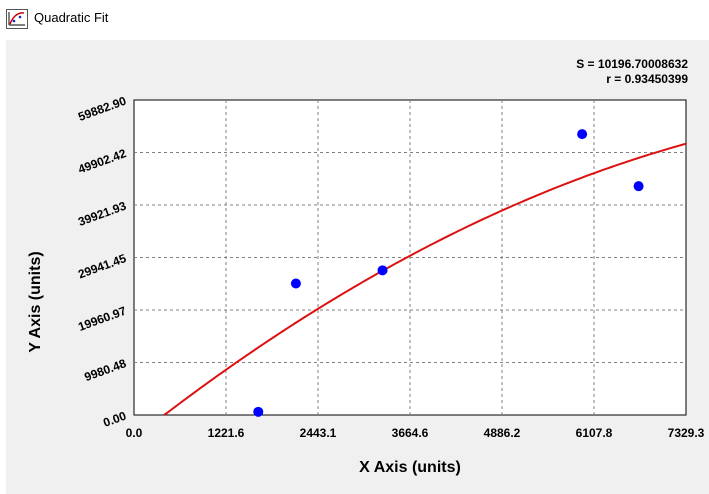  Describe the element at coordinates (35, 301) in the screenshot. I see `y-axis-title: Y Axis (units)` at that location.